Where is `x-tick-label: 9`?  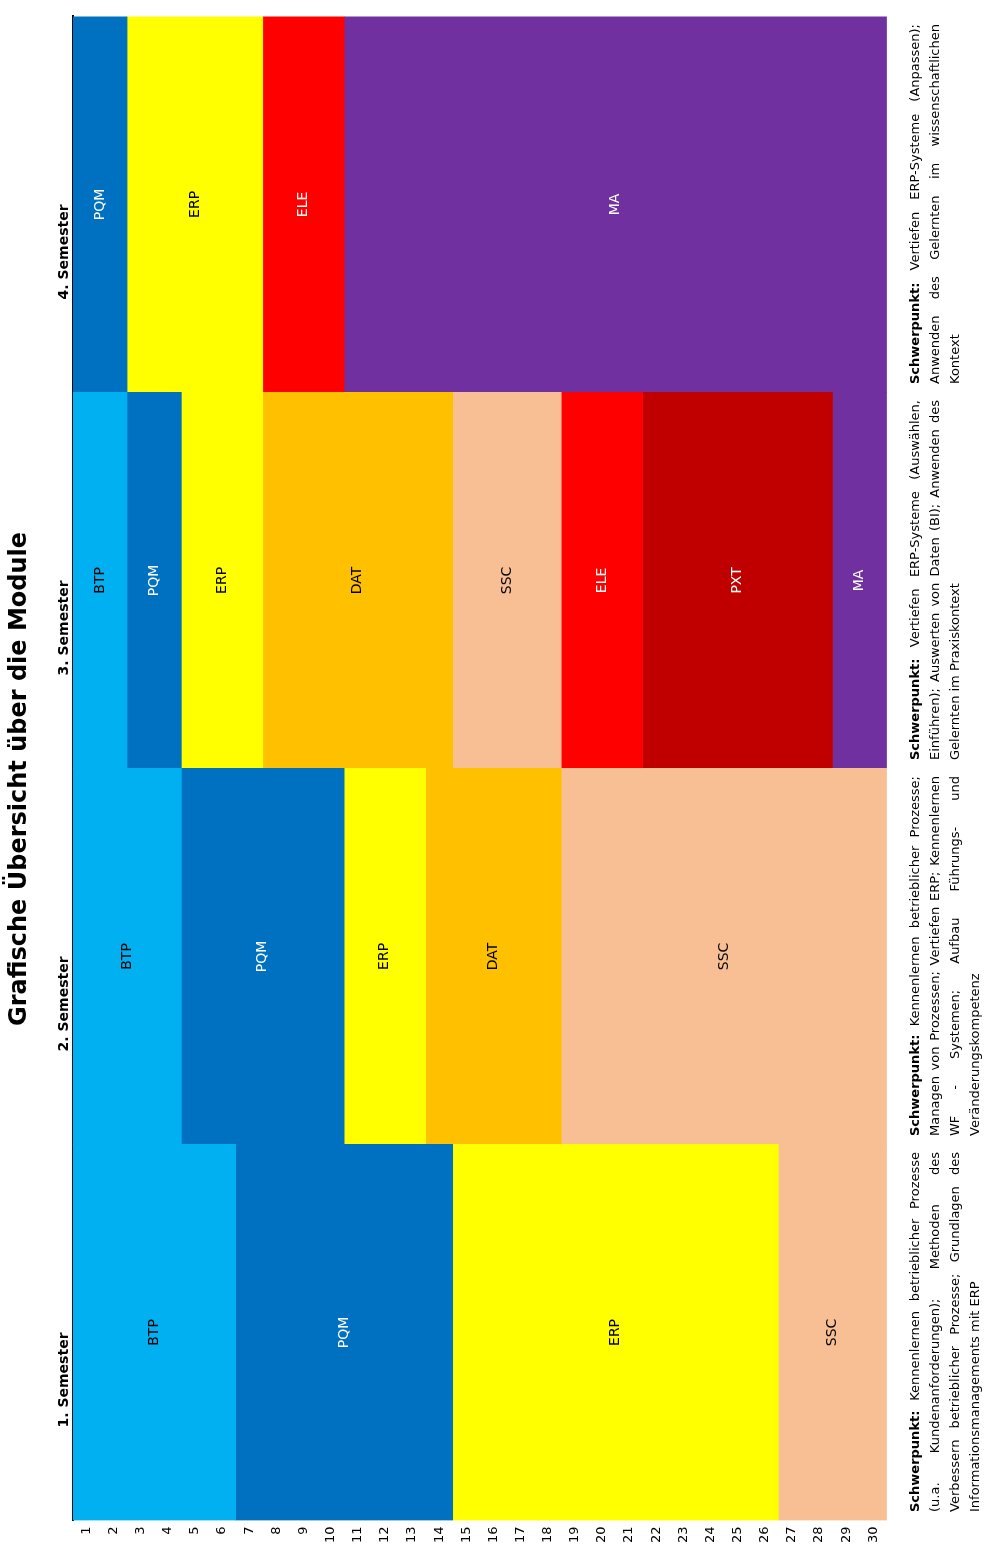
x-tick-label: 9 is located at coordinates (302, 1530).